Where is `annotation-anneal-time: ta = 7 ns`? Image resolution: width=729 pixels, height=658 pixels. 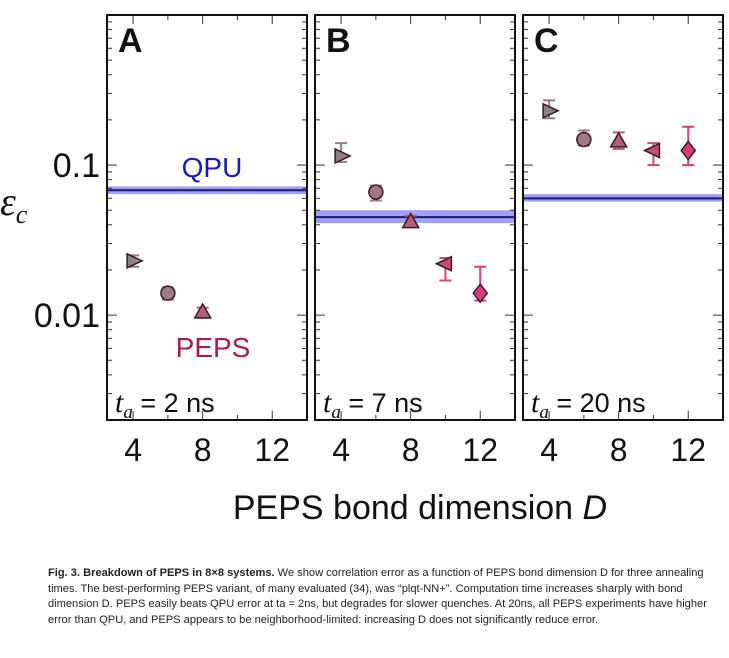
annotation-anneal-time: ta = 7 ns is located at coordinates (373, 404).